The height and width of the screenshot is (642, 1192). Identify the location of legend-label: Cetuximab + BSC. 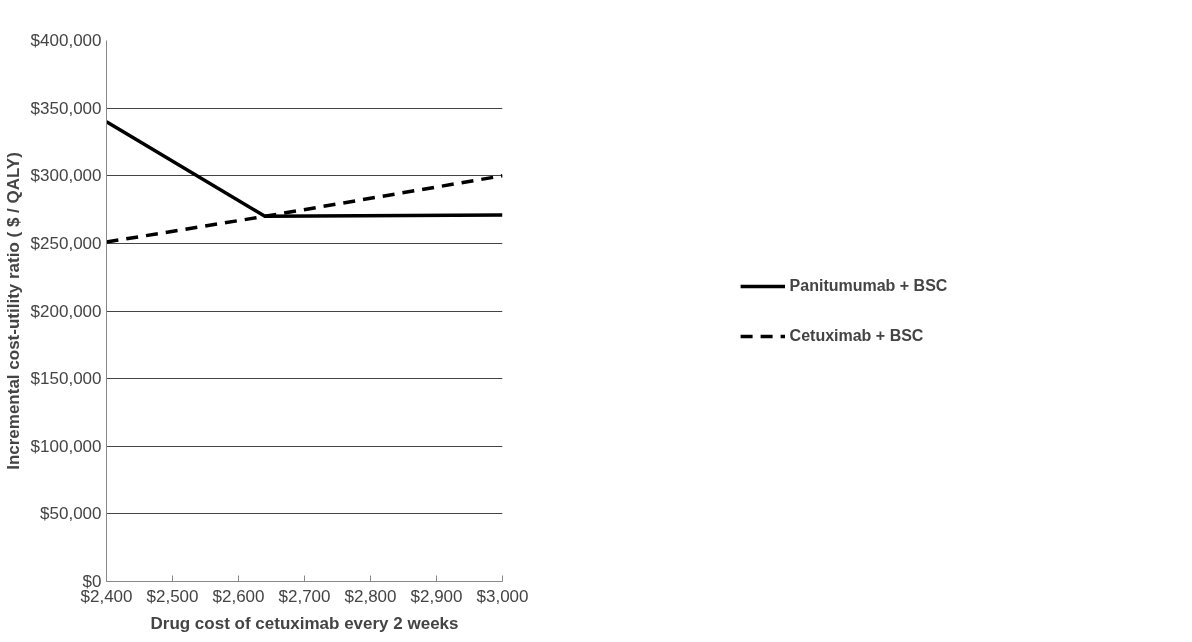
(856, 335).